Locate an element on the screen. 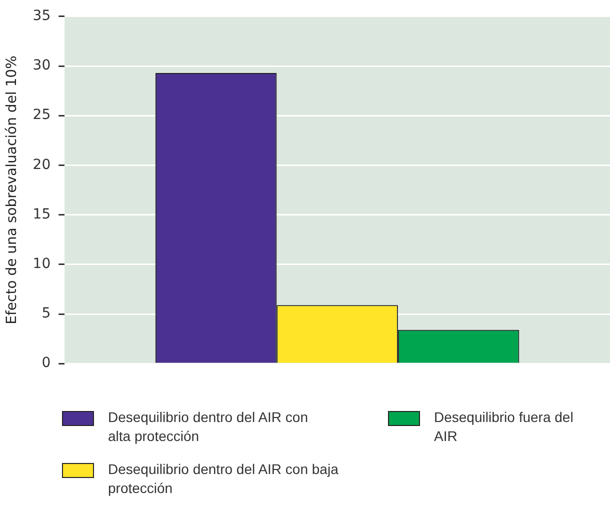  y-tick-label: 30 is located at coordinates (41, 66).